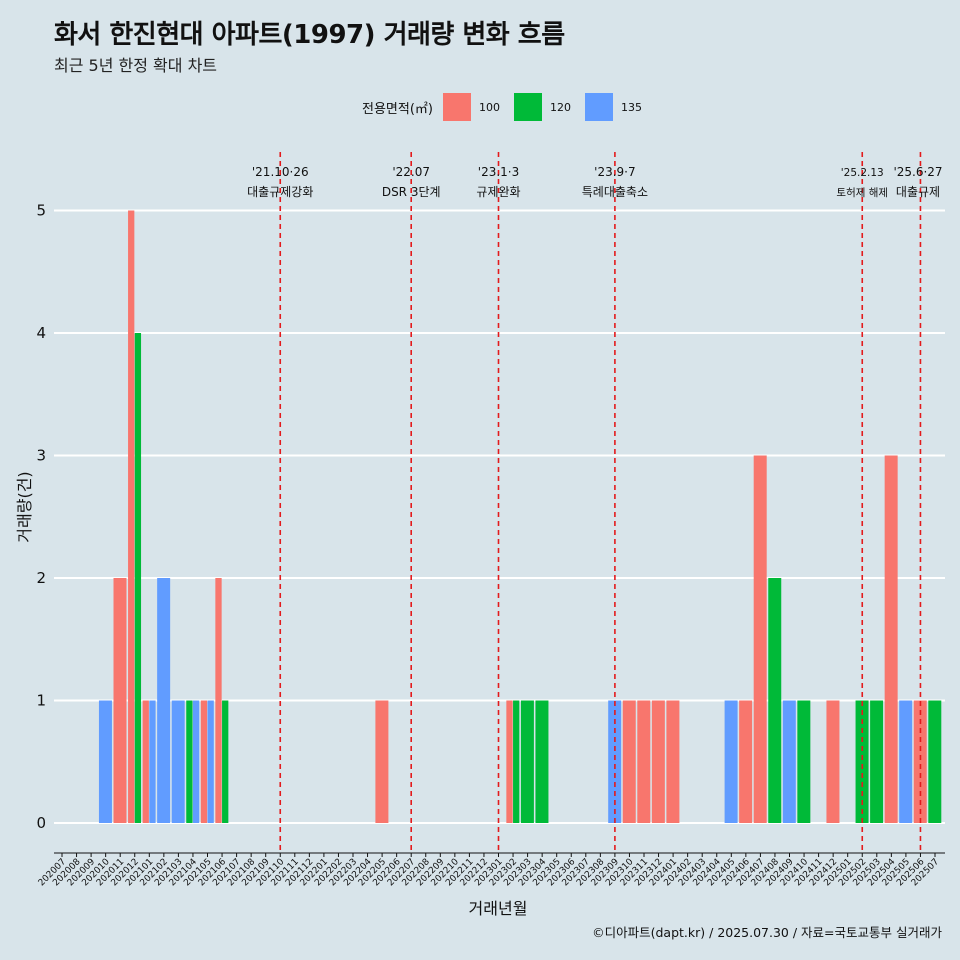 This screenshot has width=960, height=960. I want to click on event-date-label: '25.6·27, so click(917, 172).